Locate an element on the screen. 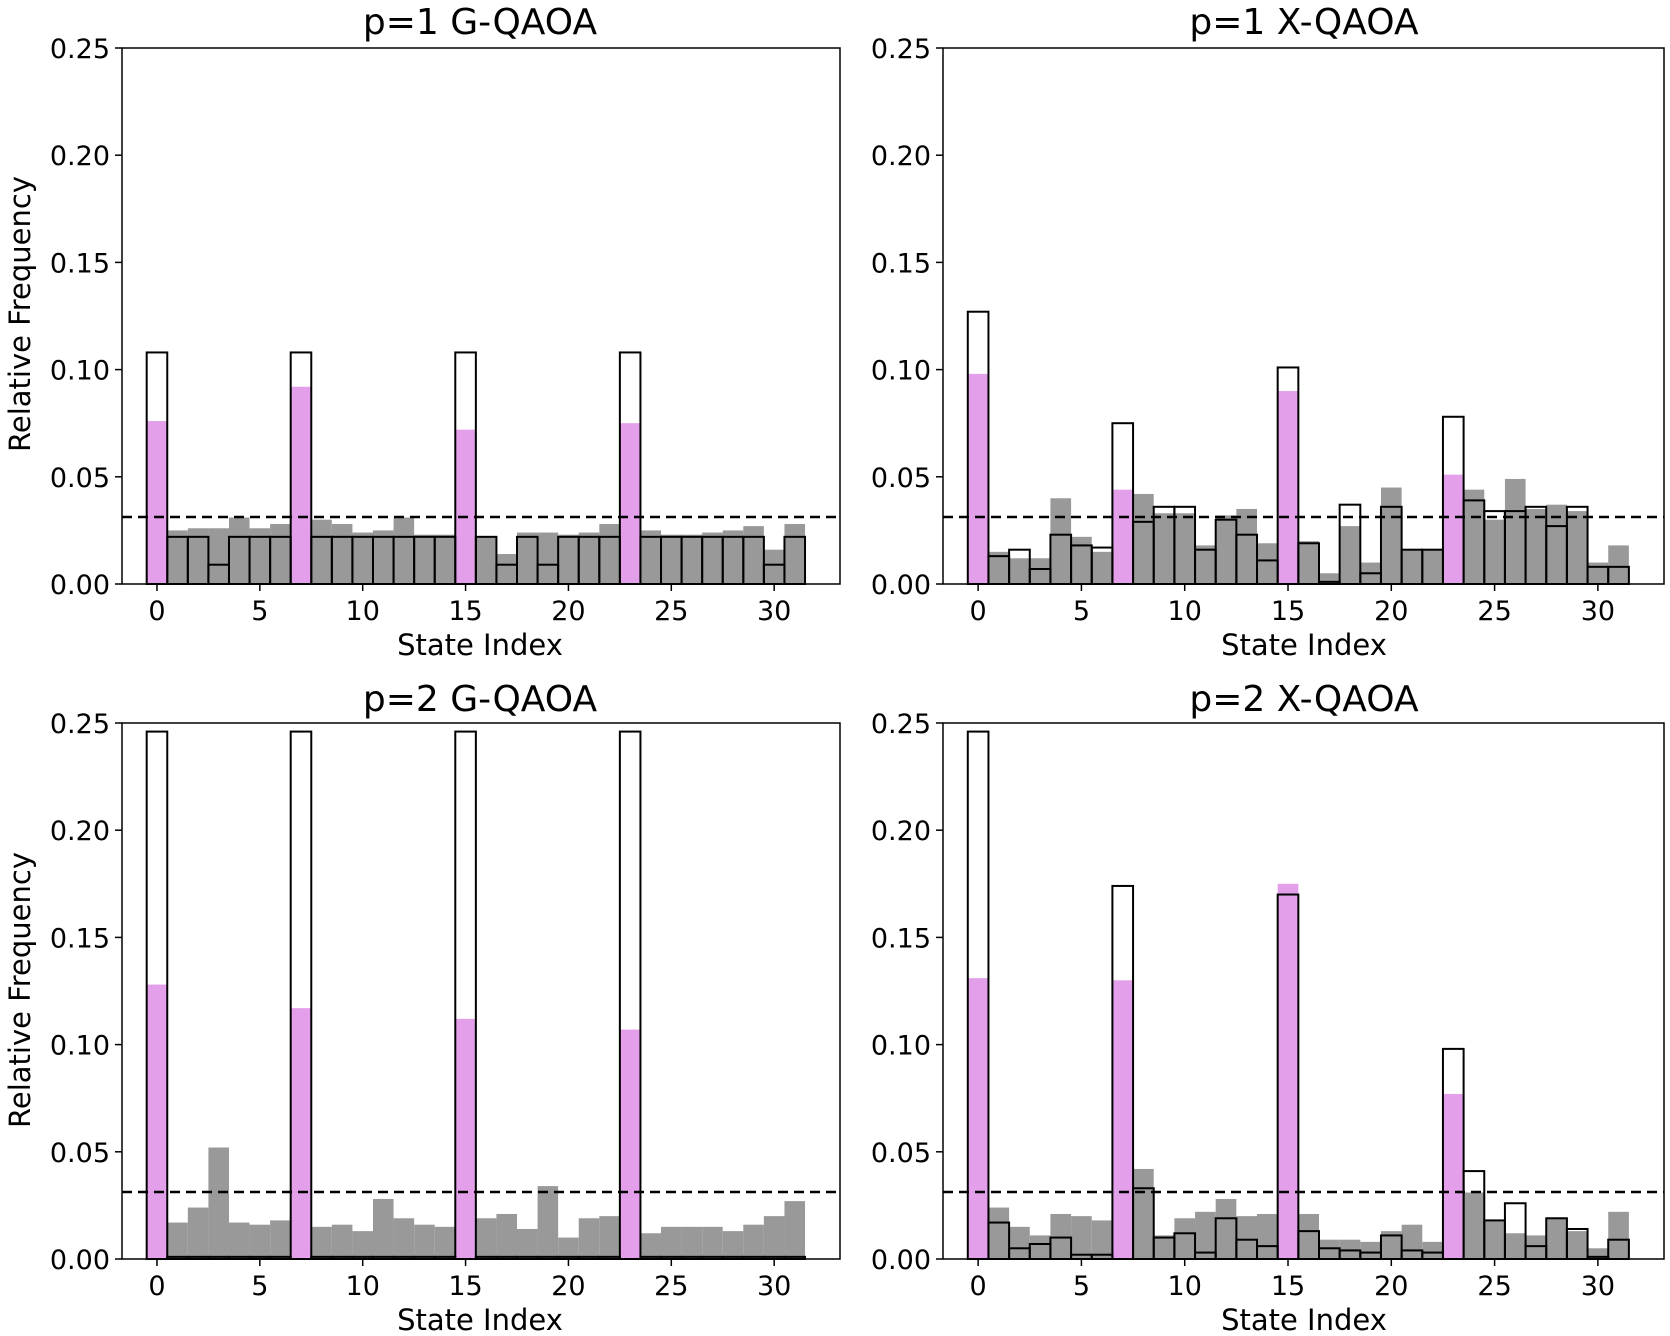 The image size is (1670, 1336). y-tick-label: 0.15 is located at coordinates (80, 938).